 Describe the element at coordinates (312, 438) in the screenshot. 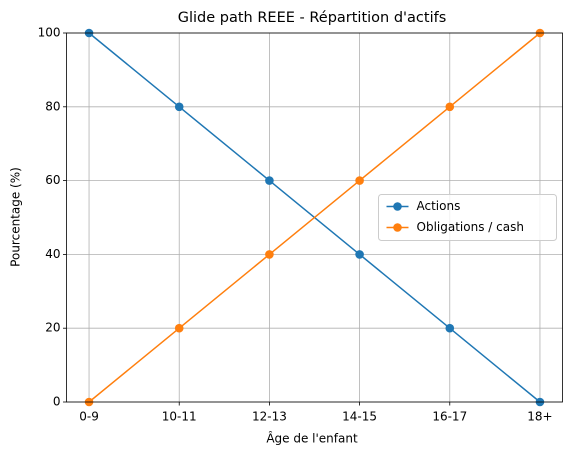

I see `x-axis-label: Âge de l'enfant` at that location.